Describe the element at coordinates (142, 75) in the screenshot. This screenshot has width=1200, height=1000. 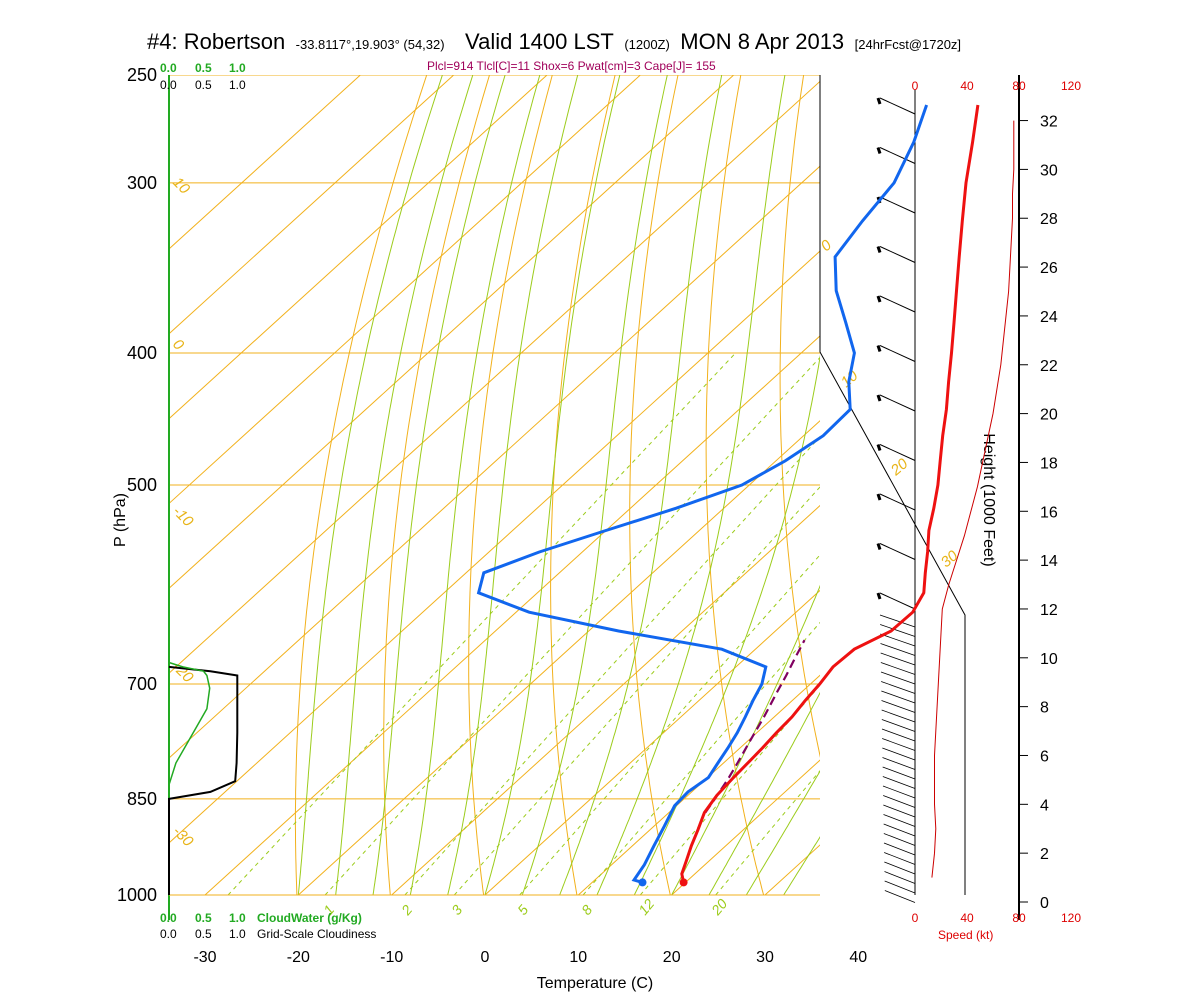
I see `pressure-tick-250: 250` at that location.